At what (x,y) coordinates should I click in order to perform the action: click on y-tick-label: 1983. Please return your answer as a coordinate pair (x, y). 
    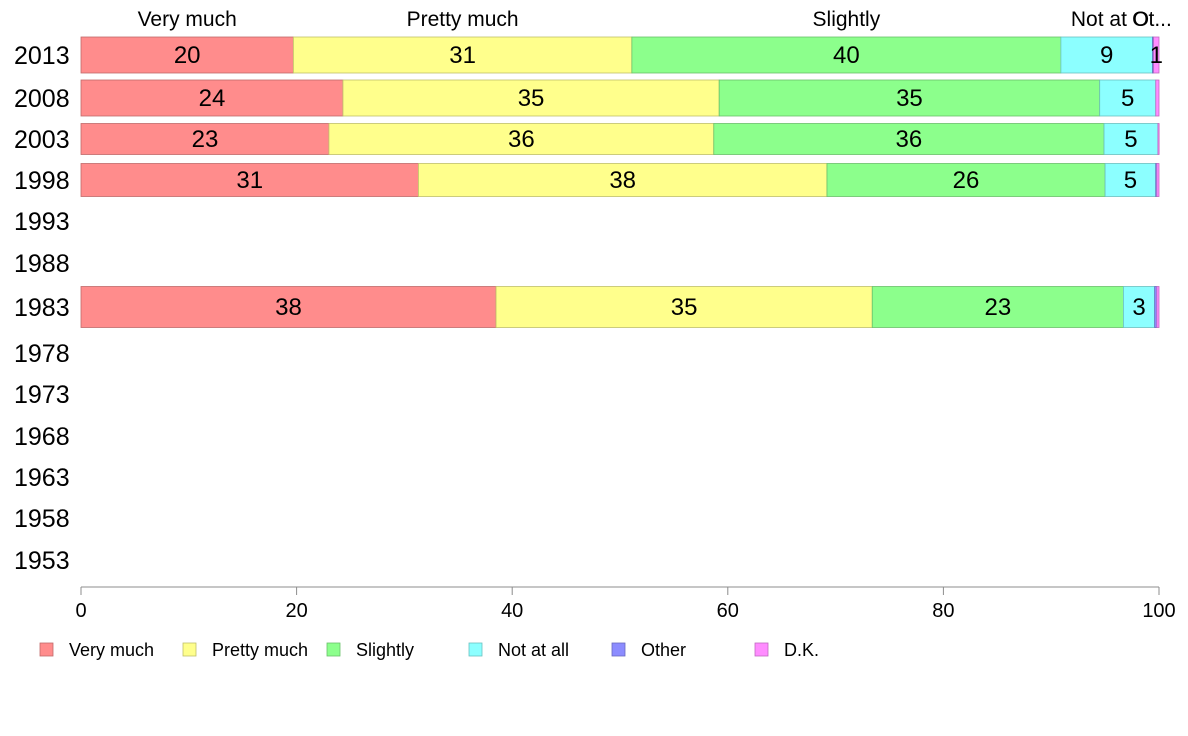
    Looking at the image, I should click on (42, 308).